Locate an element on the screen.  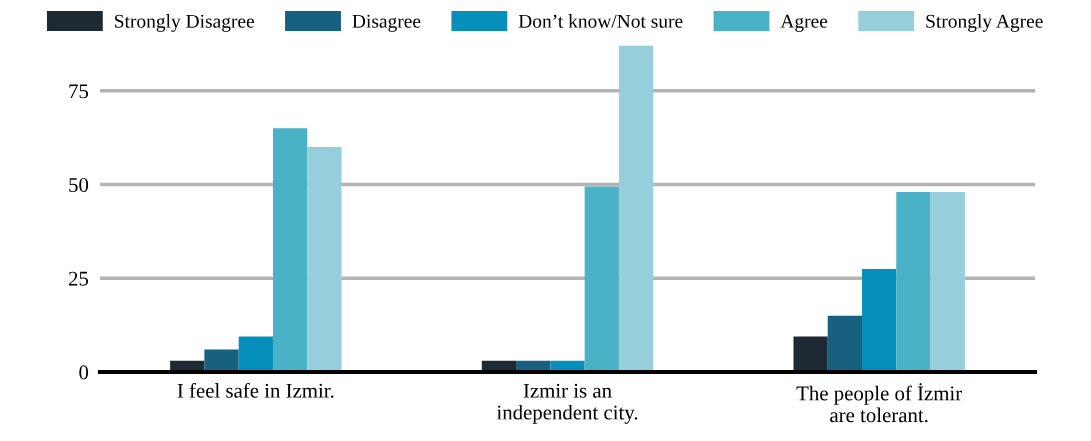
legend-label: Strongly Agree is located at coordinates (984, 23).